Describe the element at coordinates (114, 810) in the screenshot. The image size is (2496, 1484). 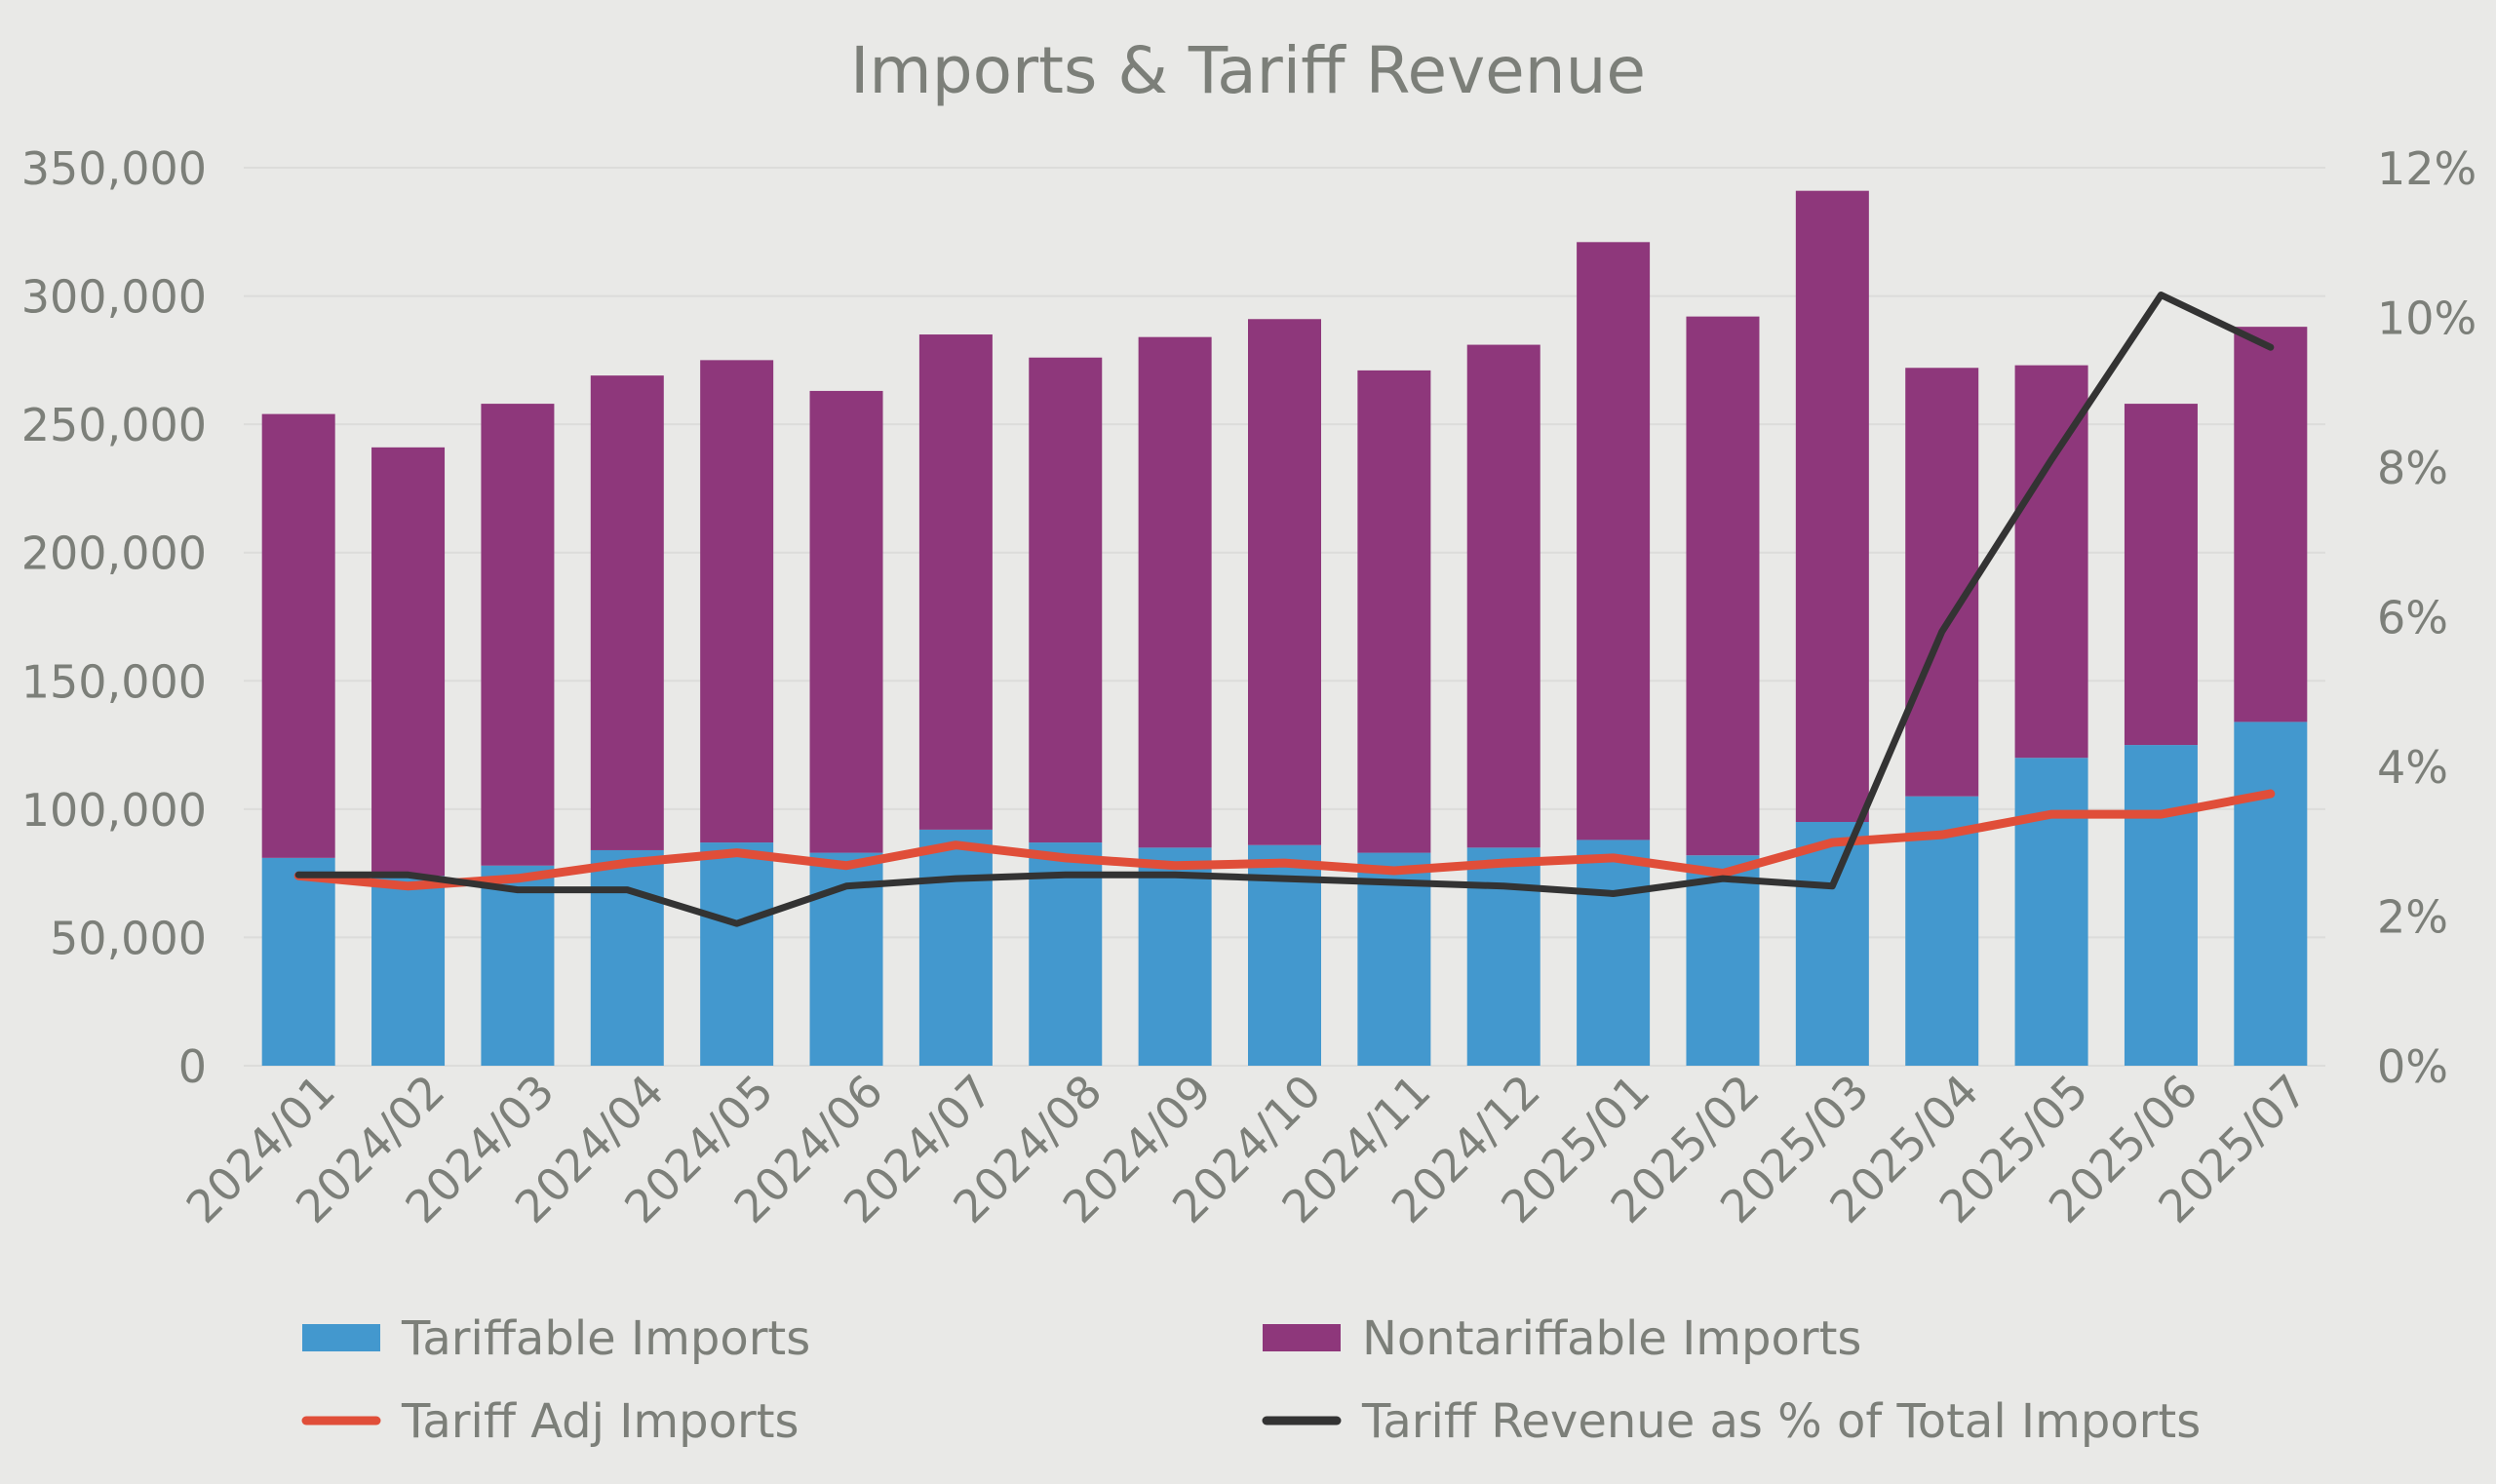
I see `y-left-tick-label: 100,000` at that location.